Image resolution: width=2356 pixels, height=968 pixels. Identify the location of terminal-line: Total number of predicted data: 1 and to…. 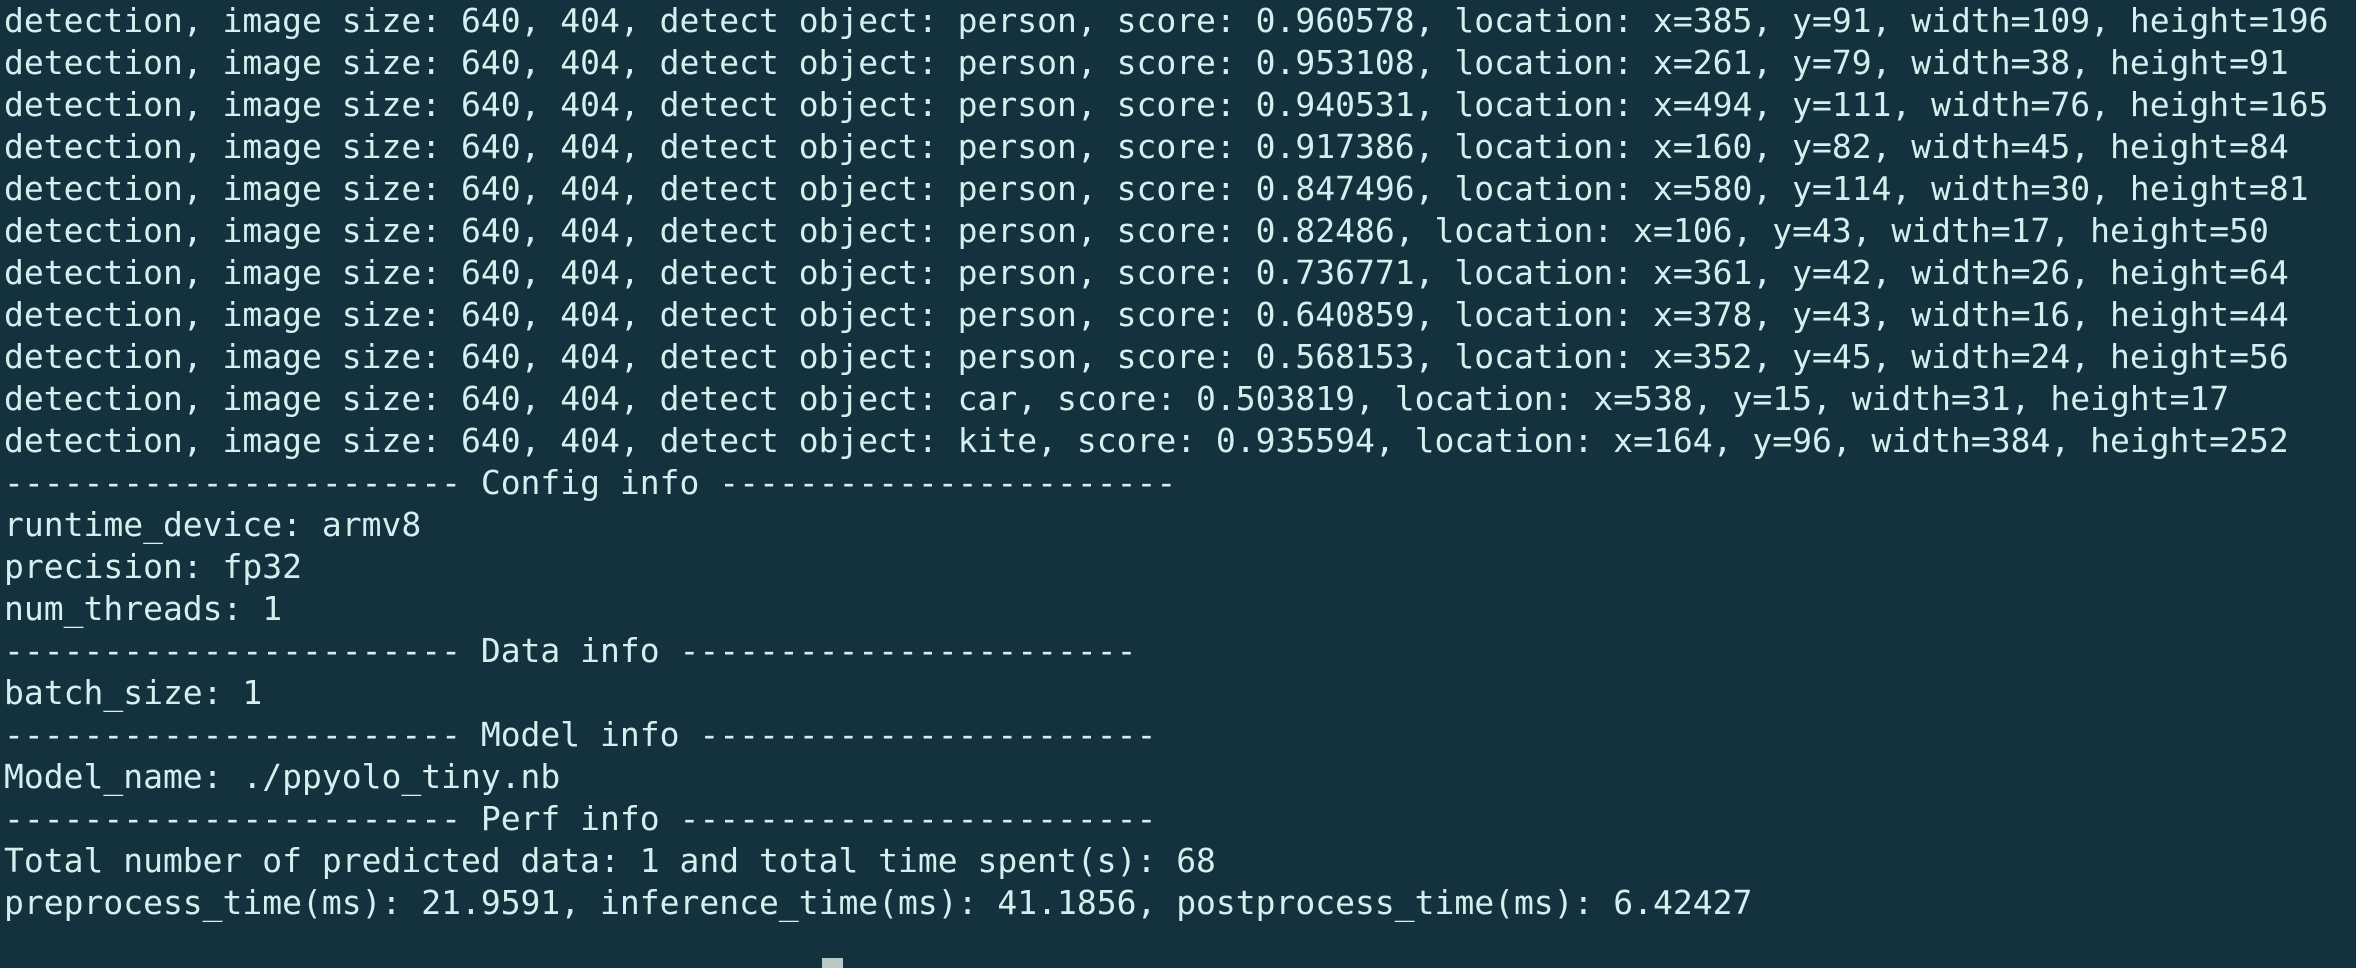
(610, 860).